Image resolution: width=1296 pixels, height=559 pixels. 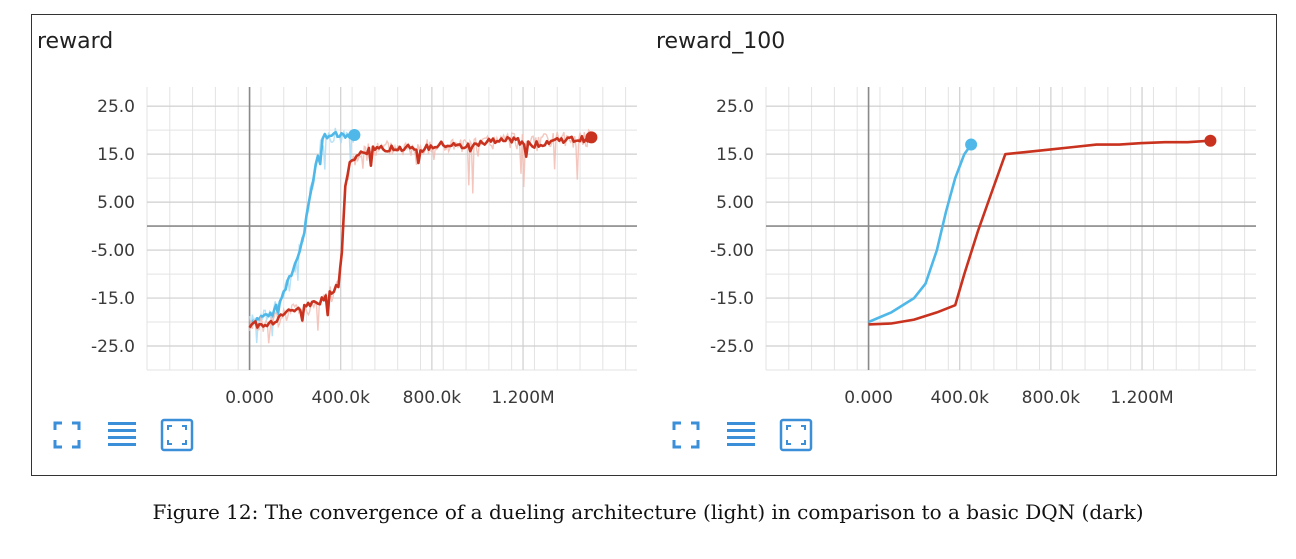 I want to click on series-raw-line-dark, so click(x=420, y=236).